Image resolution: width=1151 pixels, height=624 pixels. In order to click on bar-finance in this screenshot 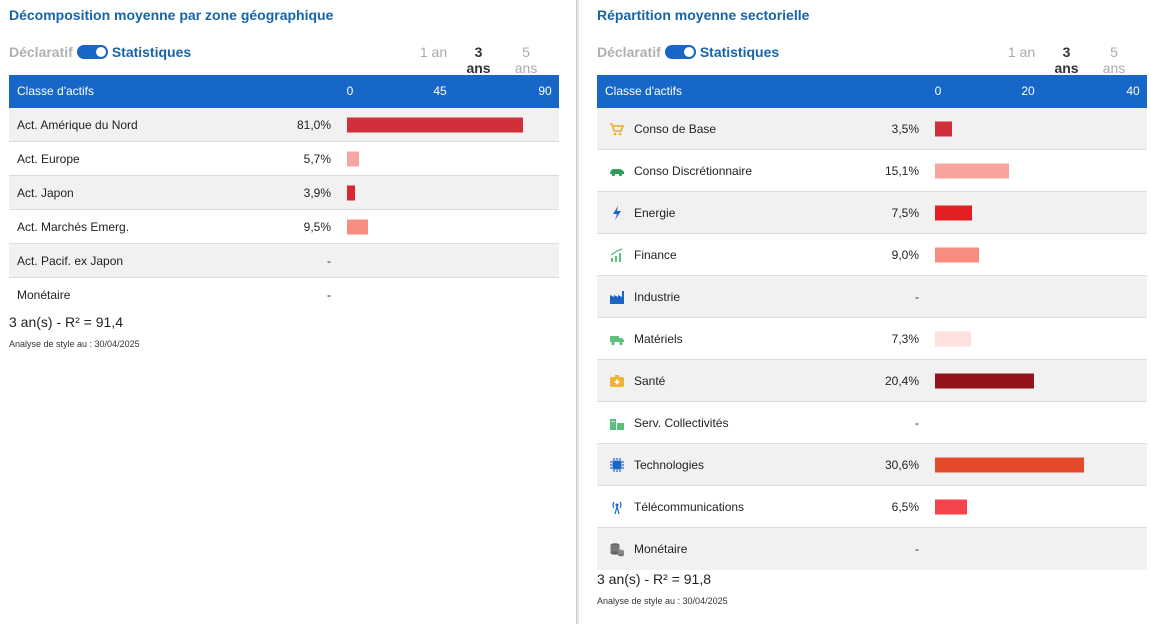, I will do `click(957, 254)`.